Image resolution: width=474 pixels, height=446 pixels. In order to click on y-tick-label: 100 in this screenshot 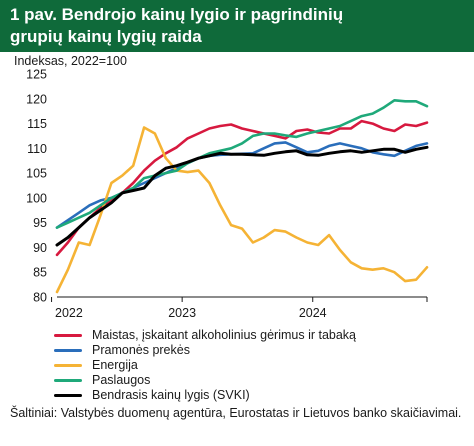, I will do `click(36, 198)`.